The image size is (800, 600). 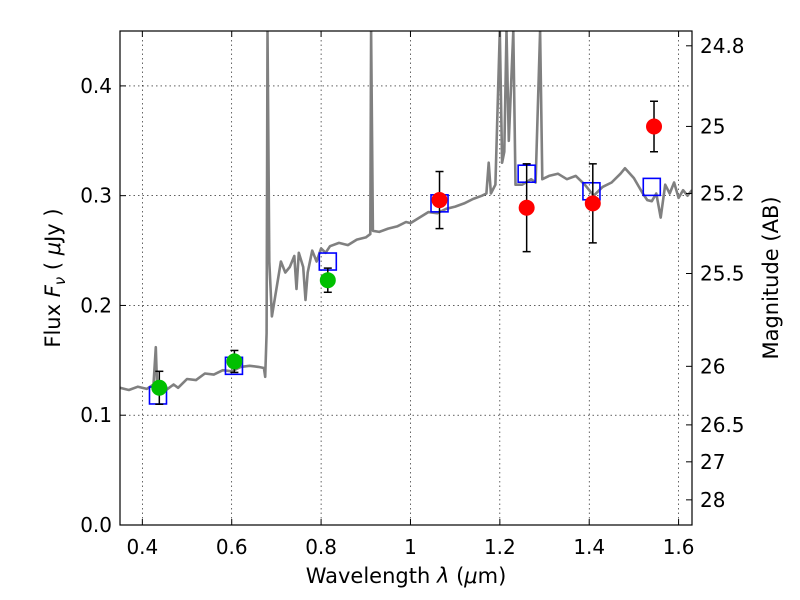 What do you see at coordinates (722, 46) in the screenshot?
I see `right-tick-label: 24.8` at bounding box center [722, 46].